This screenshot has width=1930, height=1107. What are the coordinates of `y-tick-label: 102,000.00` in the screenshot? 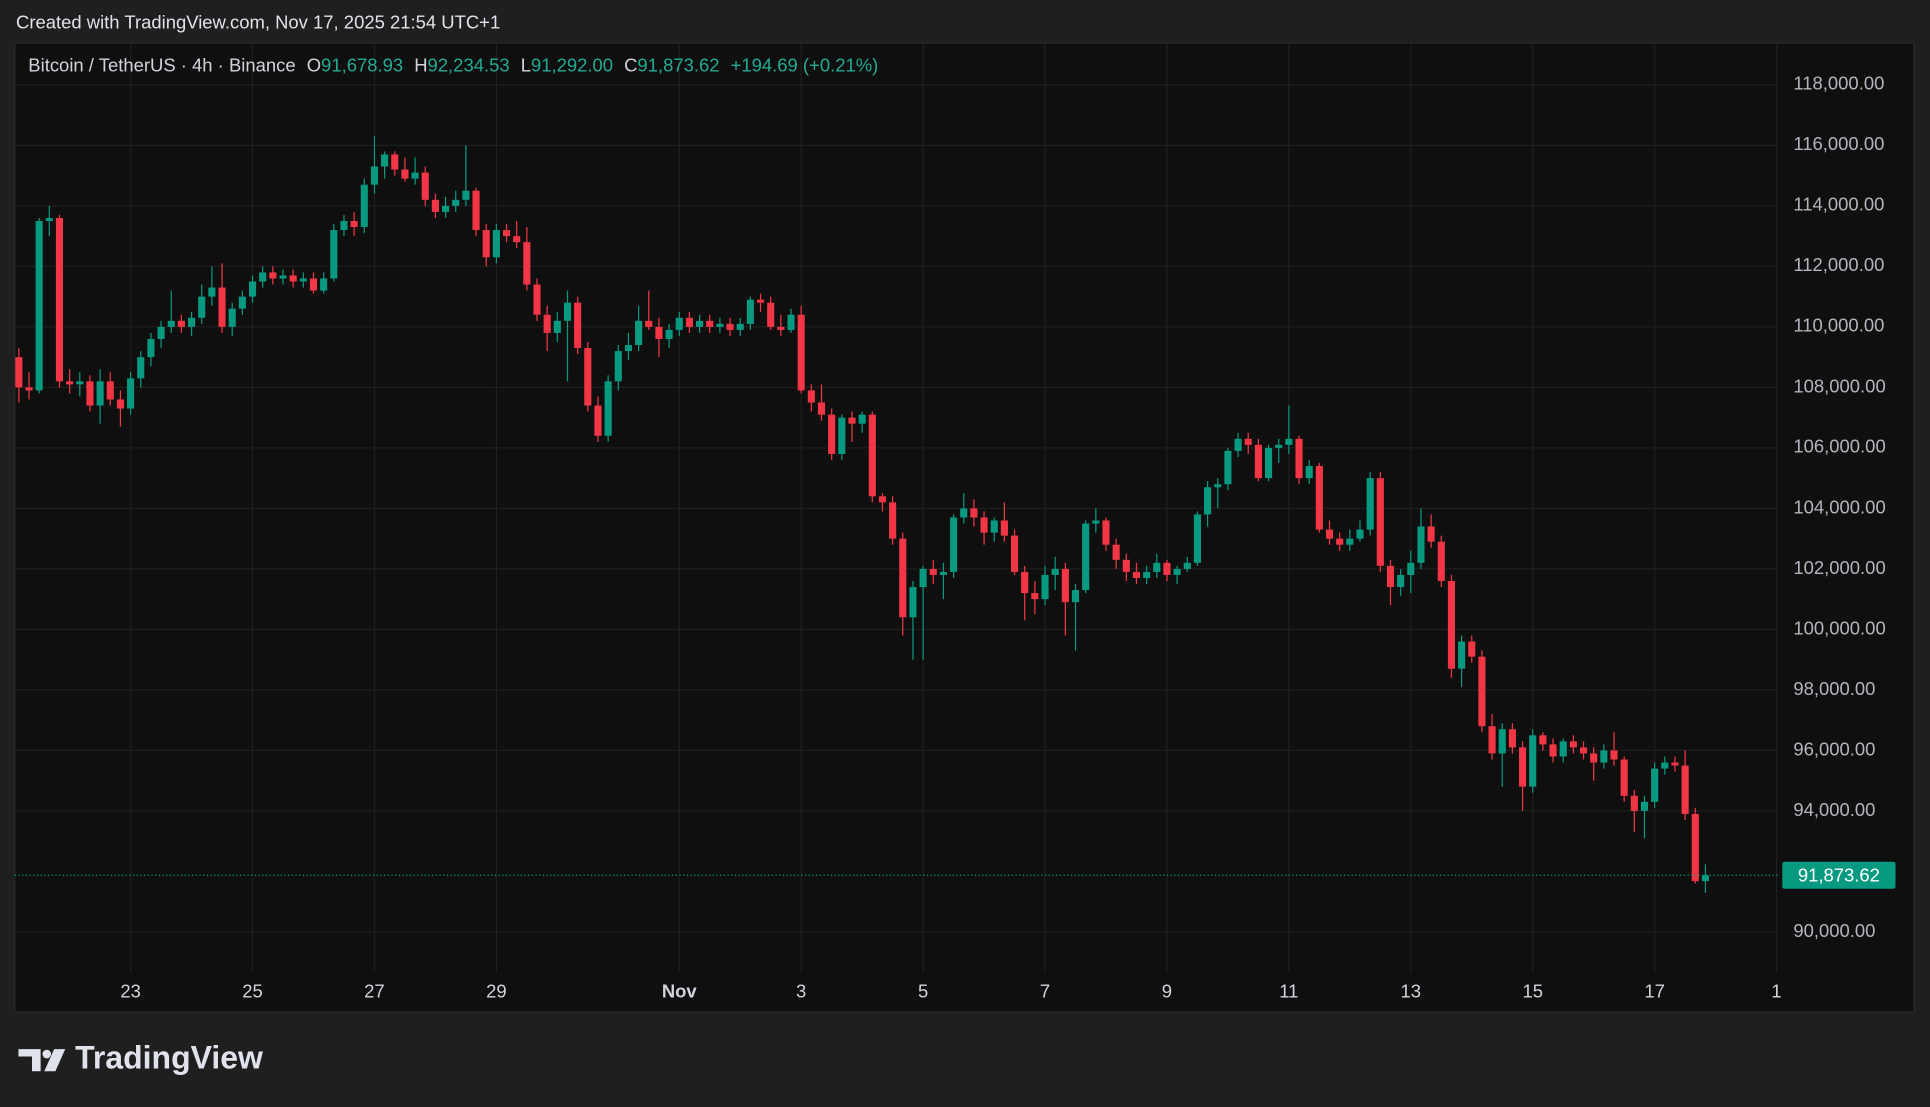 It's located at (1839, 567).